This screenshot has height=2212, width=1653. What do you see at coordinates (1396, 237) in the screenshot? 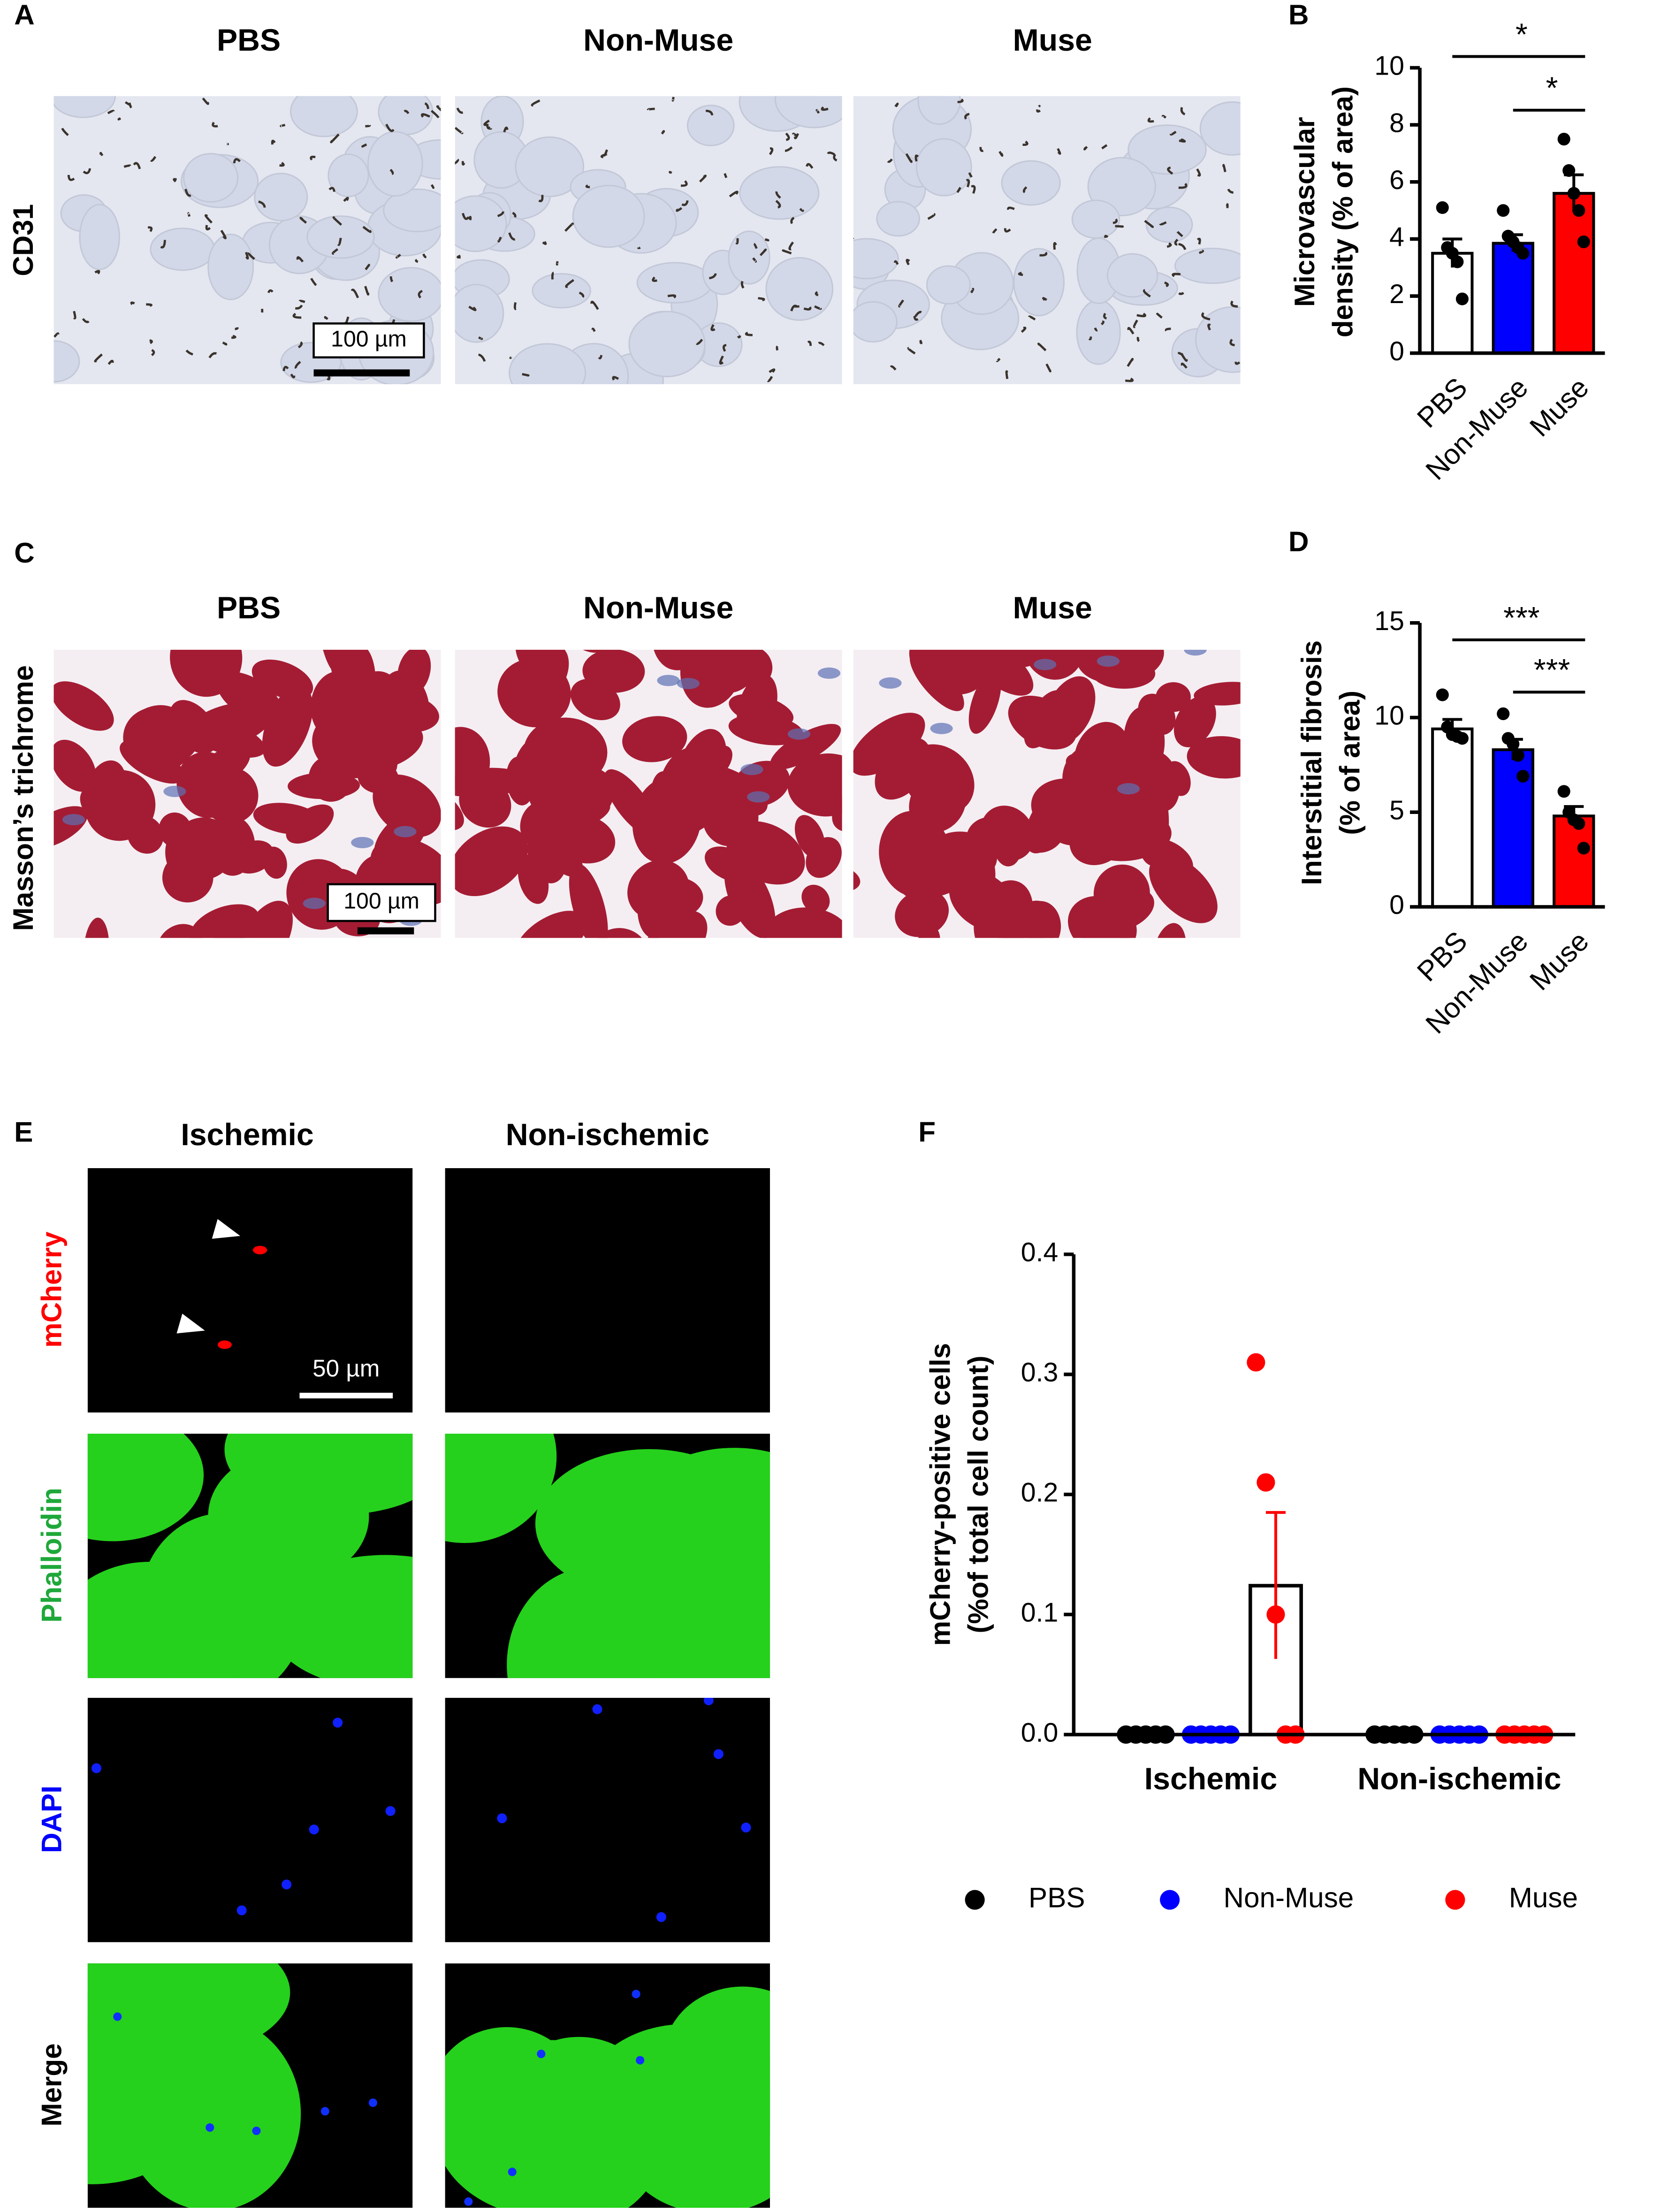
I see `y-tick-label: 4` at bounding box center [1396, 237].